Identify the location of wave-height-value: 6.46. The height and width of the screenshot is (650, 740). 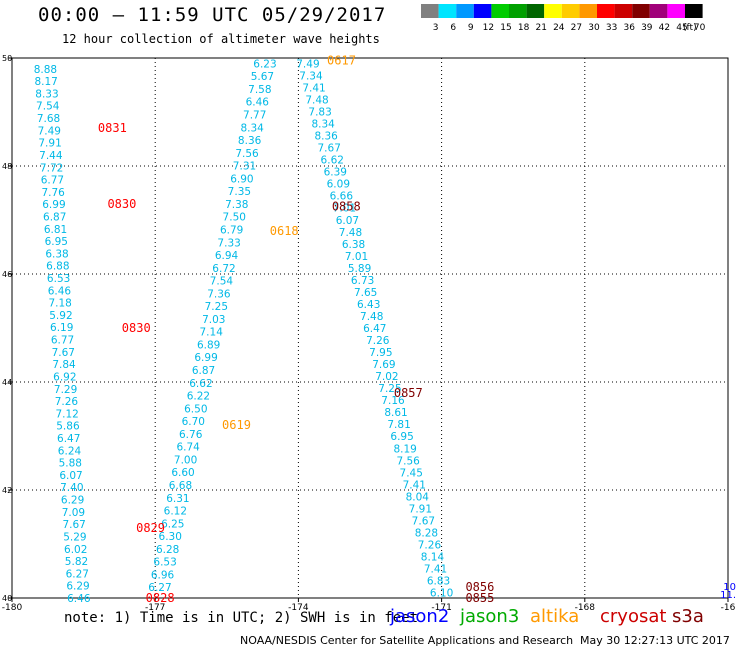
(60, 291).